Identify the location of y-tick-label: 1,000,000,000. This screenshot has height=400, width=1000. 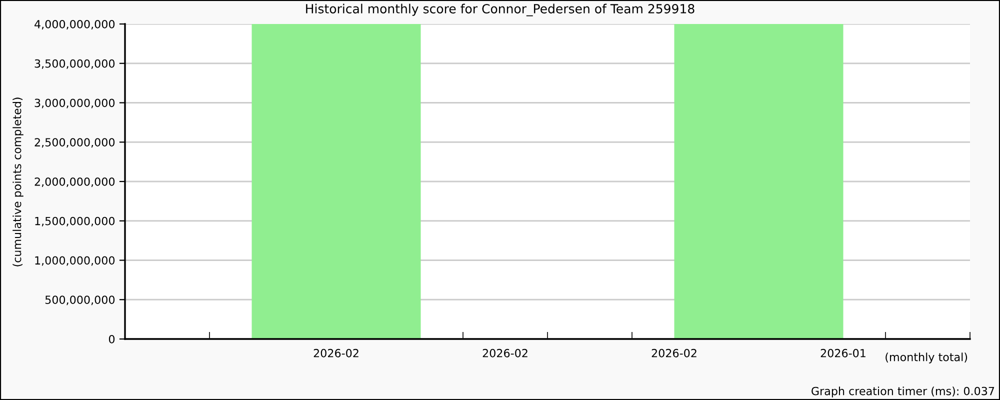
(75, 261).